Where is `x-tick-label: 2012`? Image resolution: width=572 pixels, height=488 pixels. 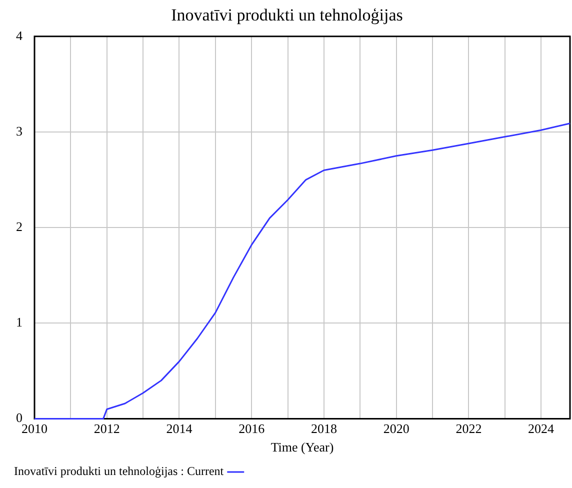 x-tick-label: 2012 is located at coordinates (107, 428).